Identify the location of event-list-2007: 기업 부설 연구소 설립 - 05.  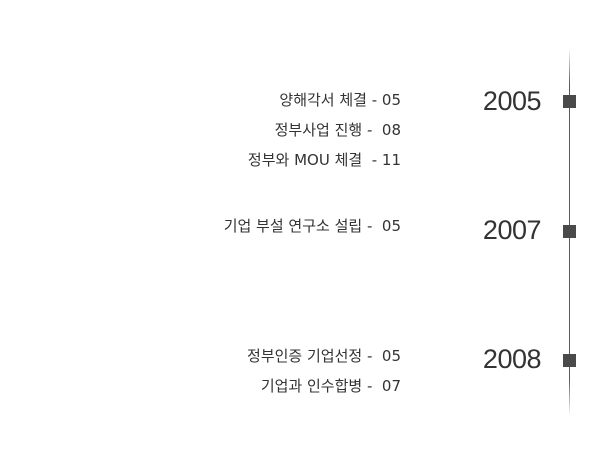
(312, 226).